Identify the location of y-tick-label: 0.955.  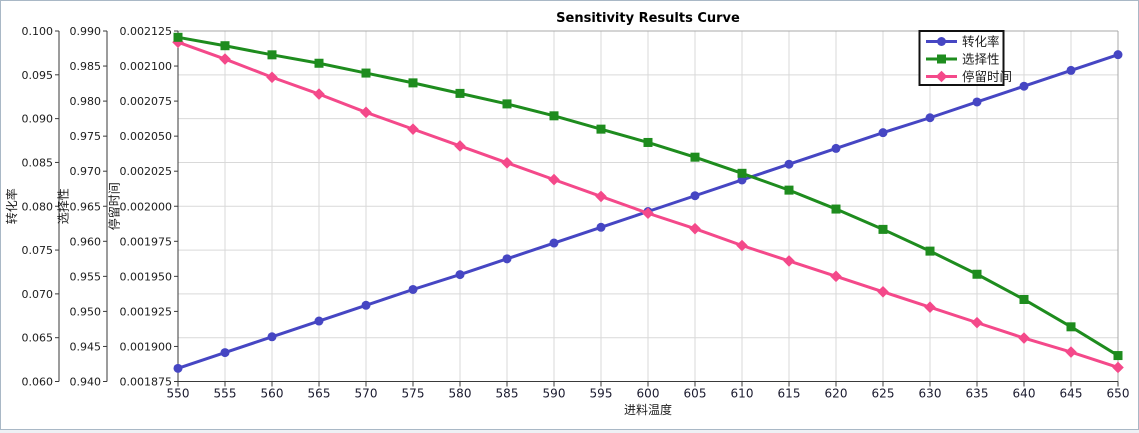
(86, 276).